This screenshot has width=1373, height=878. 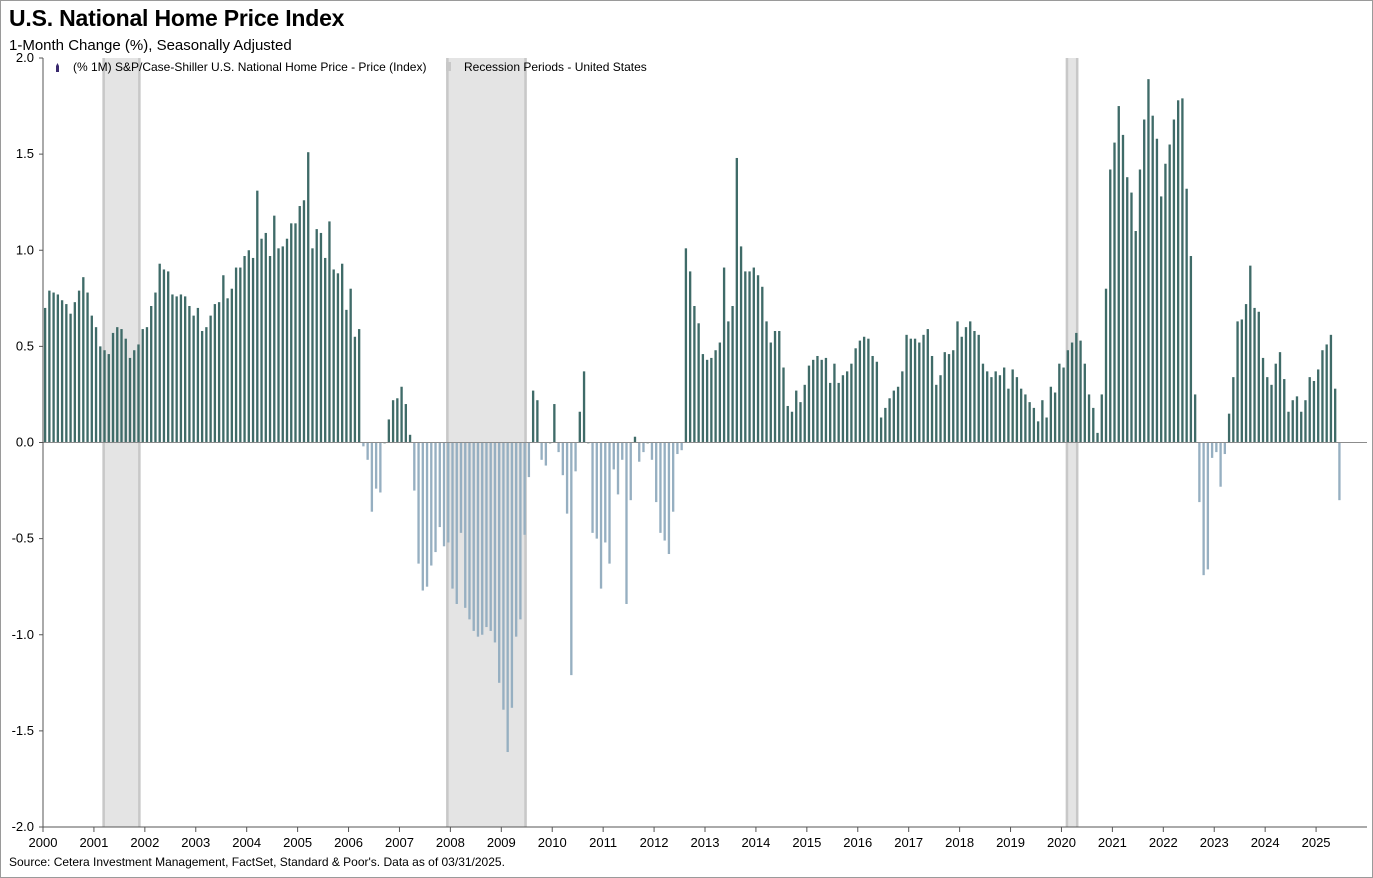 I want to click on x-tick-label: 2008, so click(x=450, y=842).